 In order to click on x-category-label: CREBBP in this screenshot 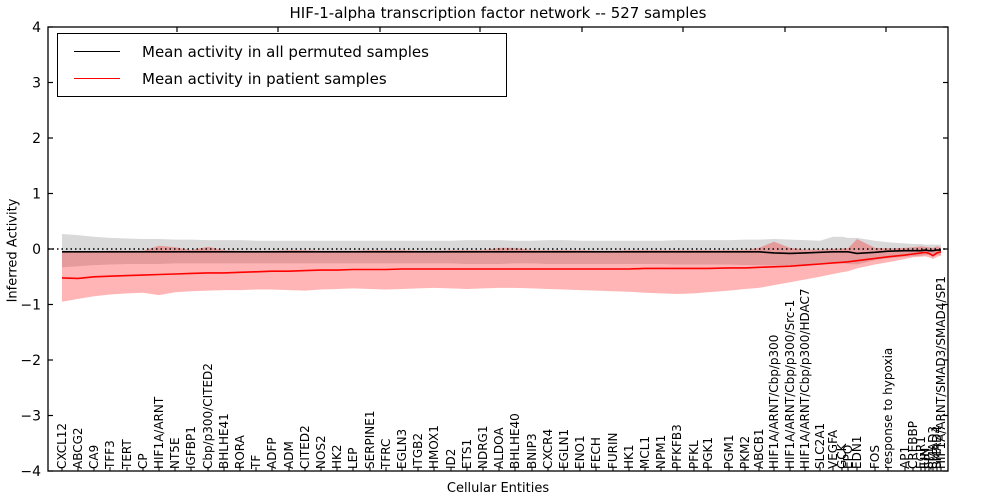, I will do `click(913, 445)`.